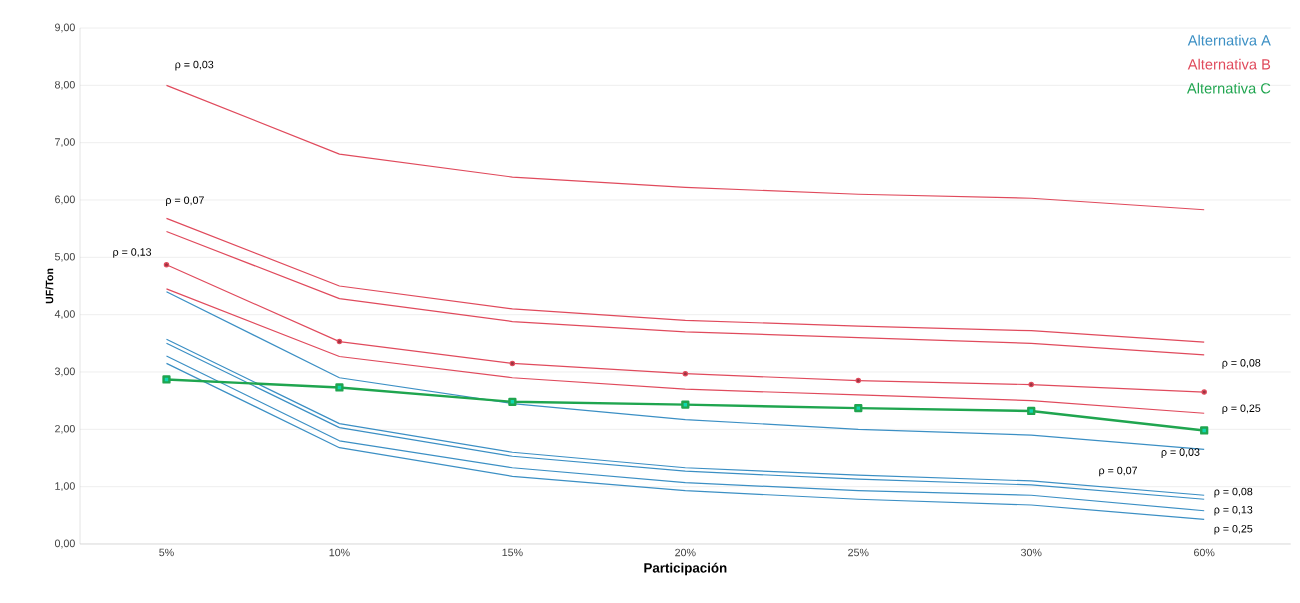  I want to click on y-tick-label: 2,00, so click(65, 429).